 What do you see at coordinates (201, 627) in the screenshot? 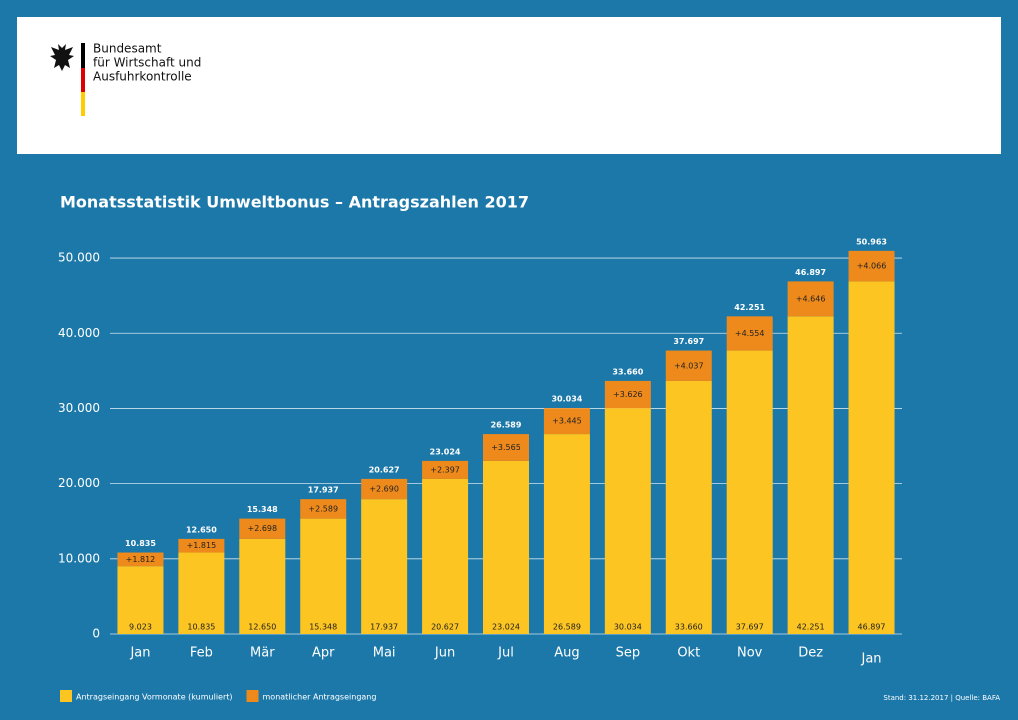
I see `value-label: 10.835` at bounding box center [201, 627].